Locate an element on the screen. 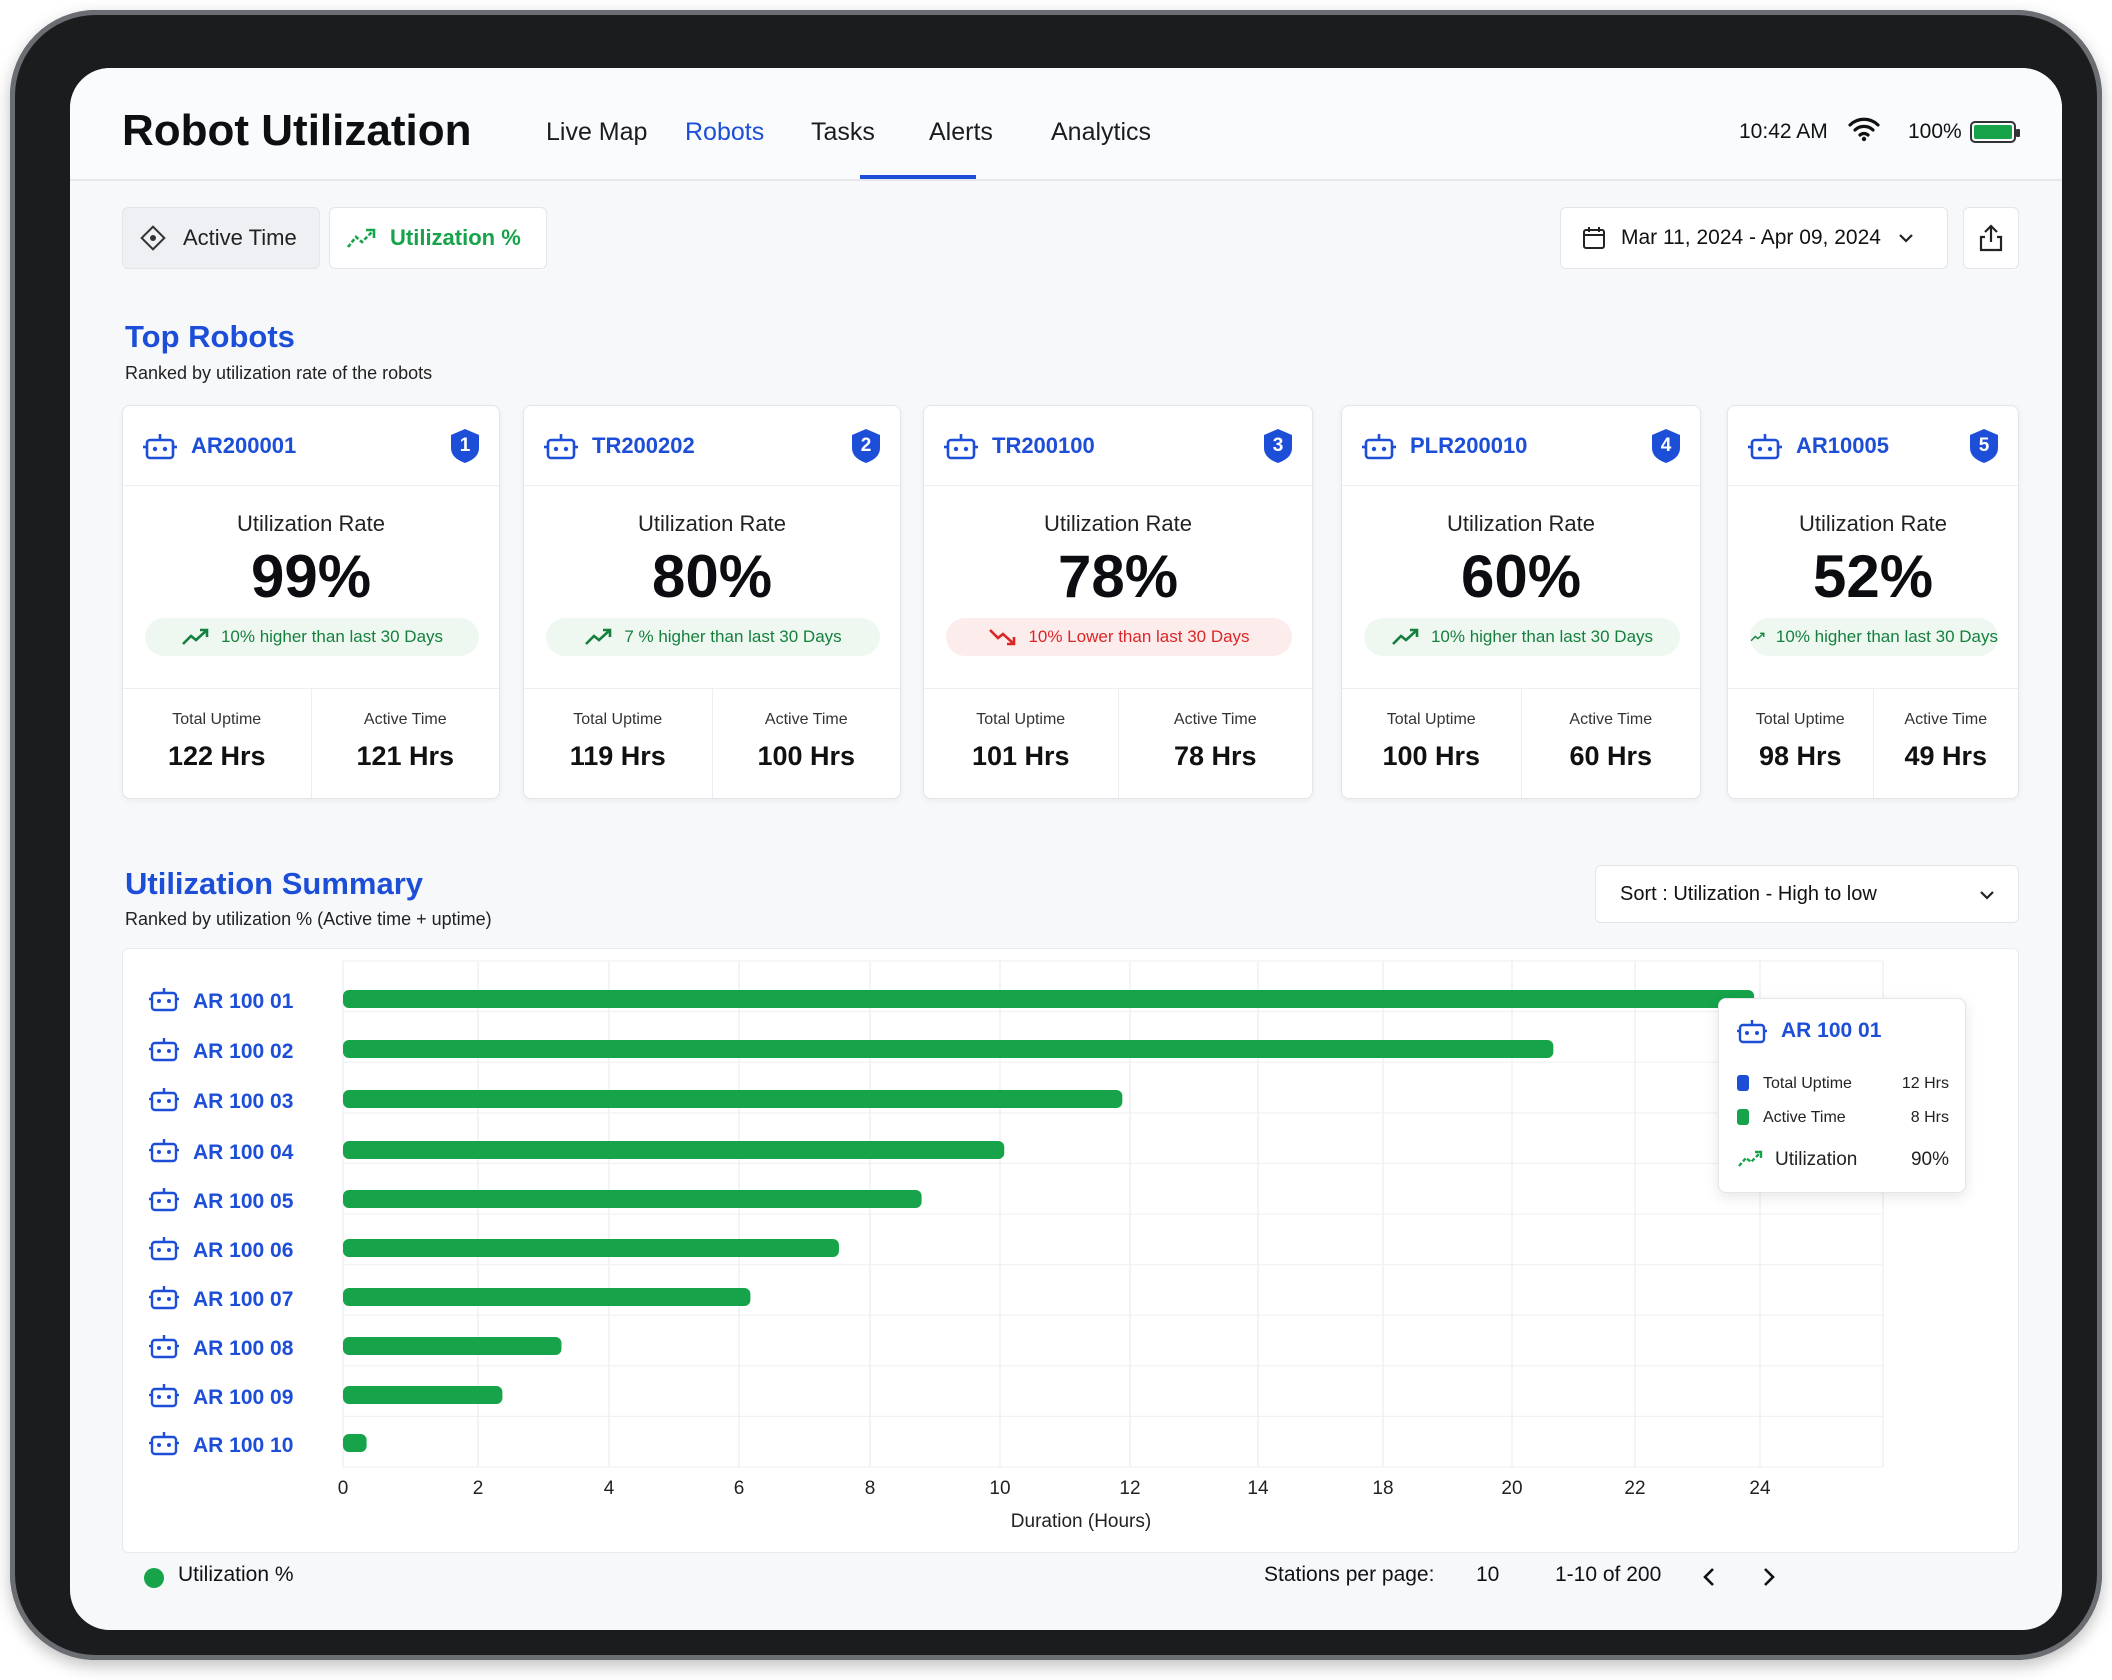  legend-label: Utilization % is located at coordinates (236, 1574).